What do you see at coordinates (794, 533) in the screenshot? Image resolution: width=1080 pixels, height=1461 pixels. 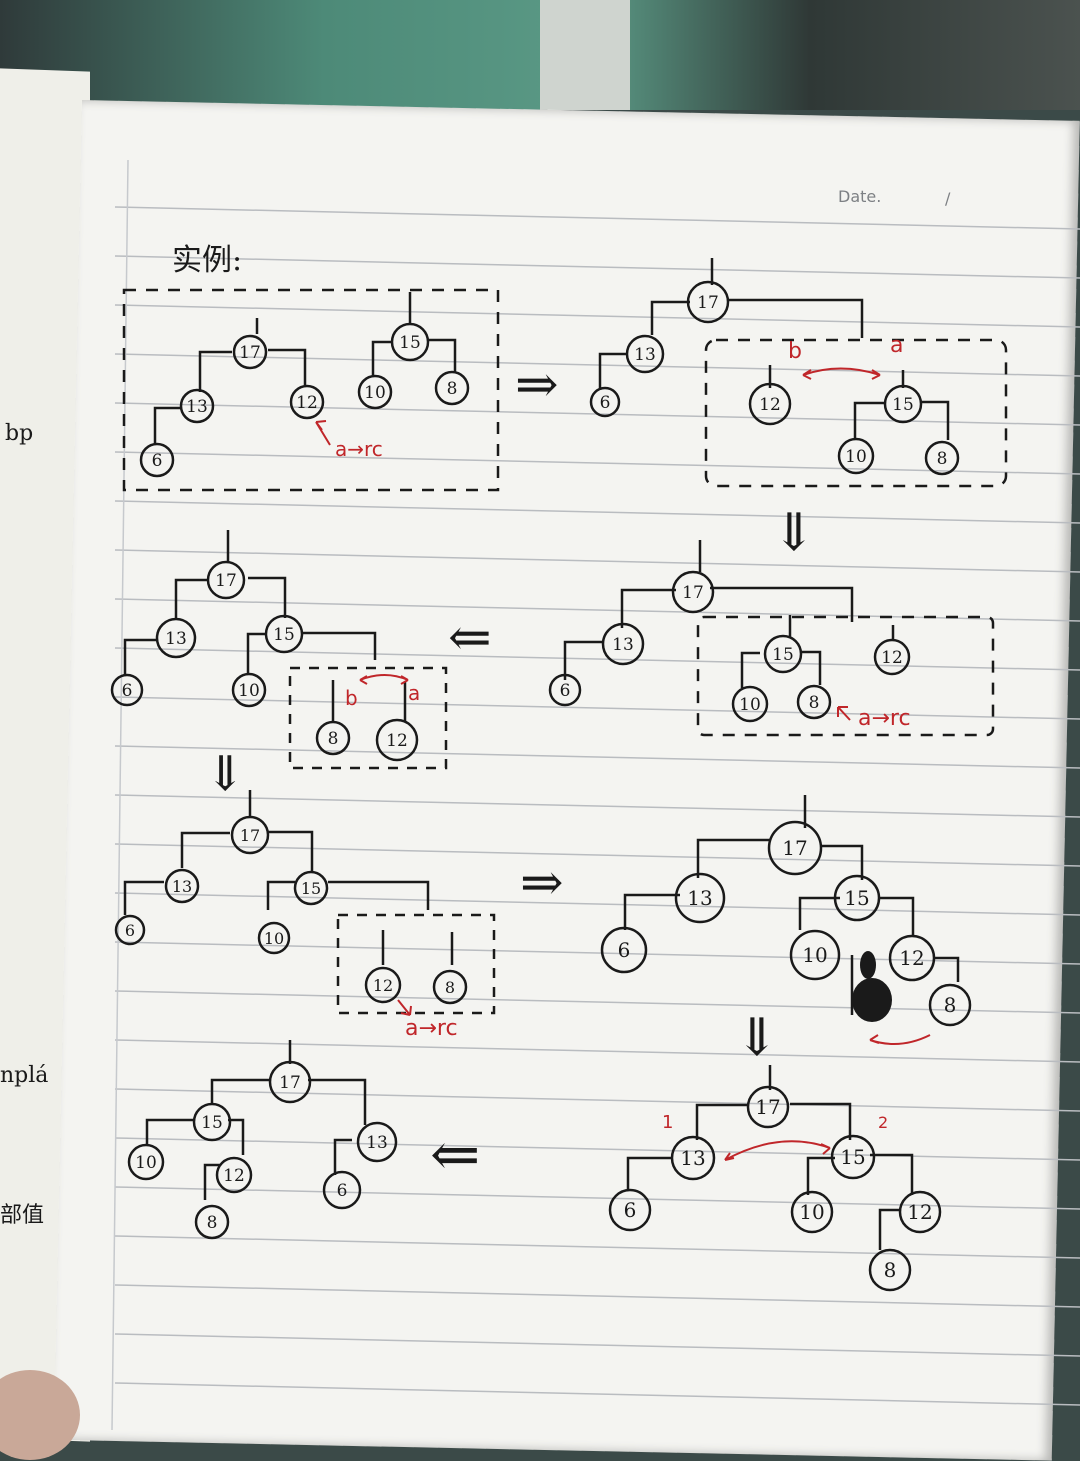 I see `arrow-down-1: ⇓` at bounding box center [794, 533].